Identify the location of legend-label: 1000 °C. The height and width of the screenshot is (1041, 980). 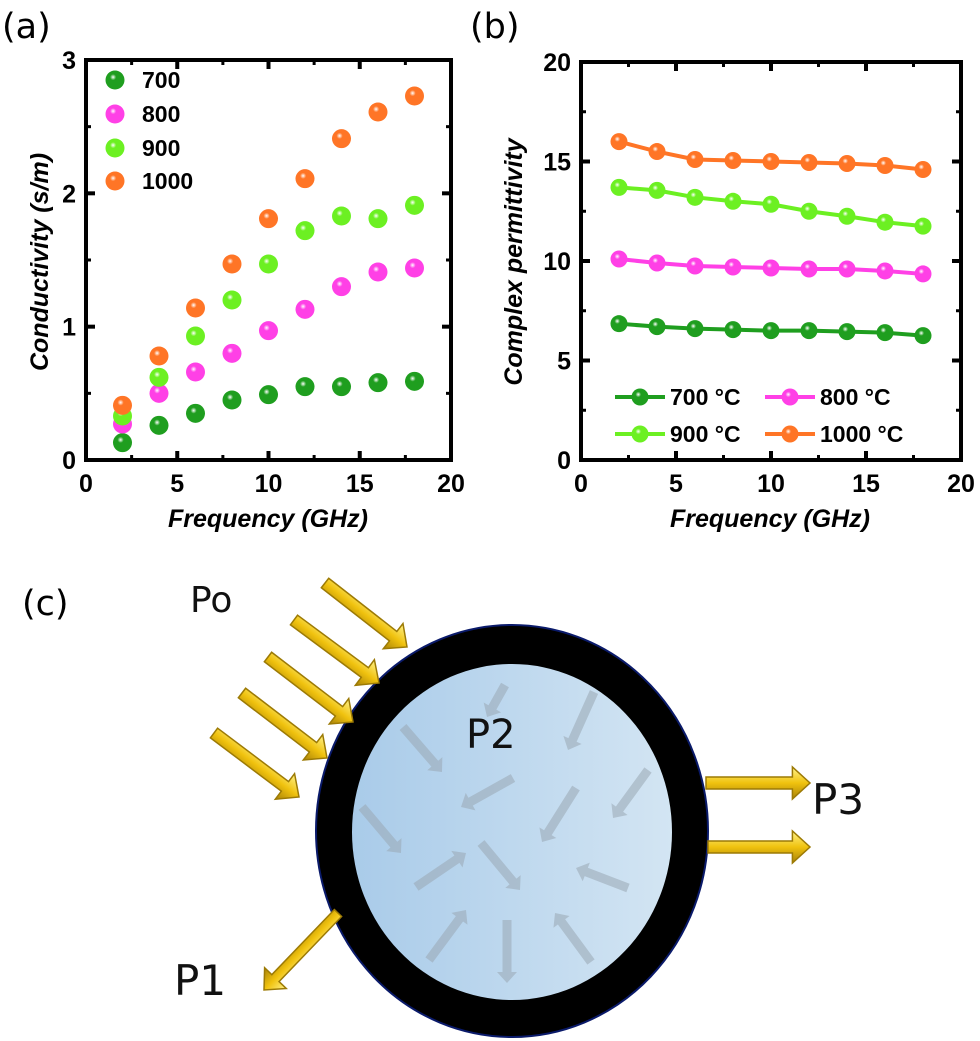
(861, 434).